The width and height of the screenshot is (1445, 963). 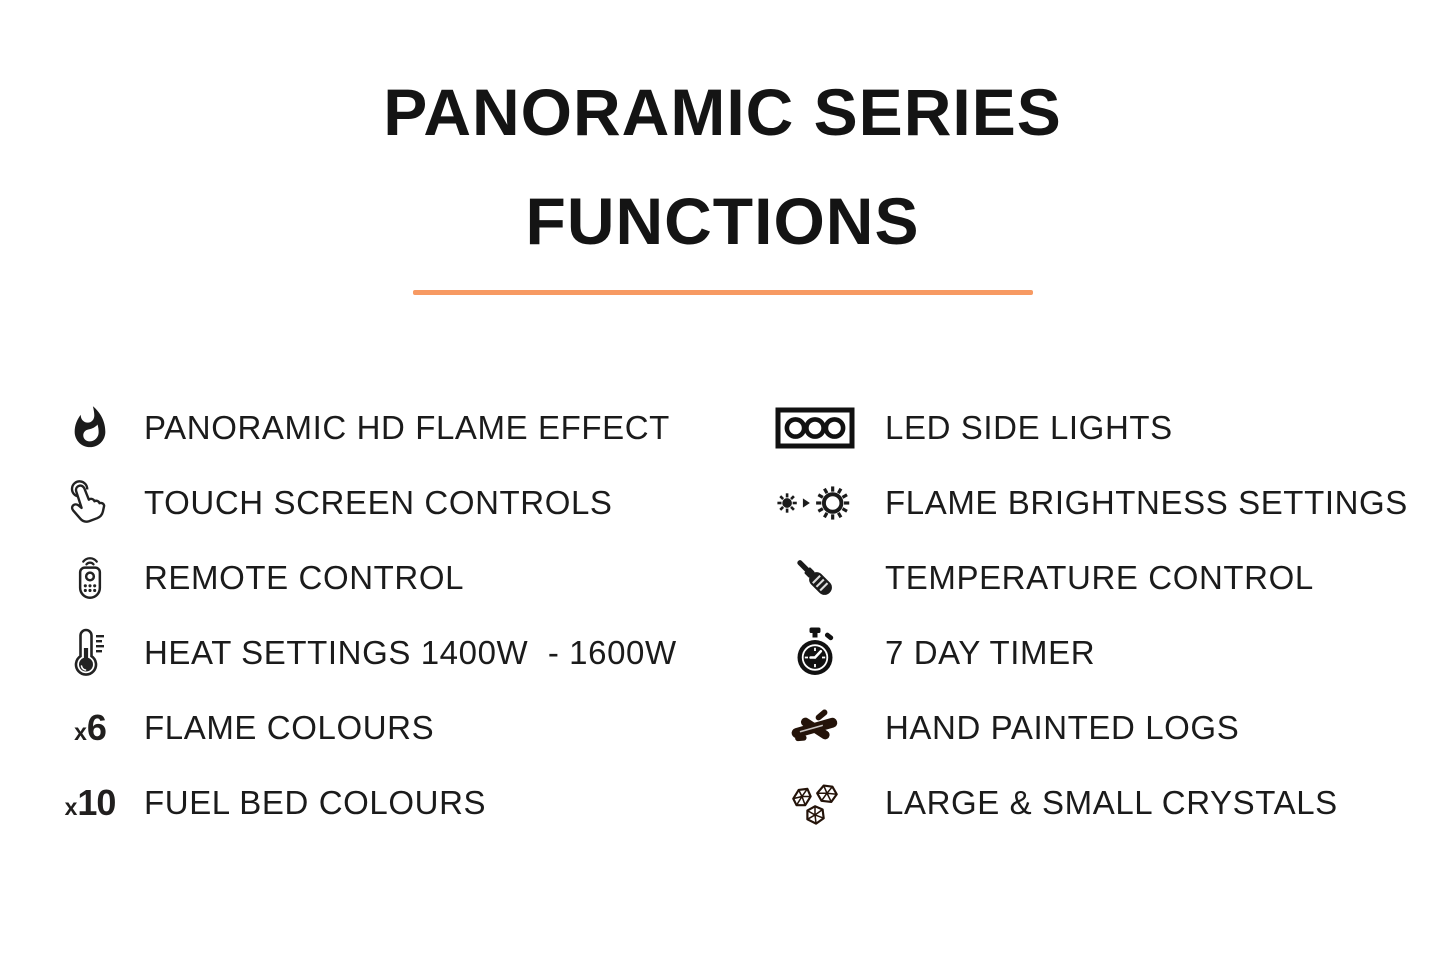 I want to click on page-title-line-2: FUNCTIONS, so click(x=722, y=221).